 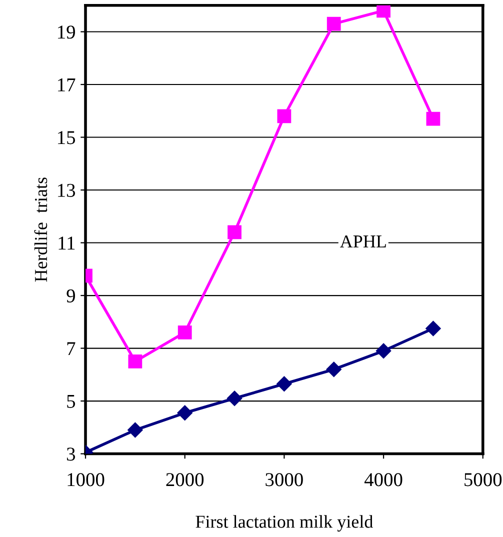 I want to click on annotation: APHL, so click(x=363, y=241).